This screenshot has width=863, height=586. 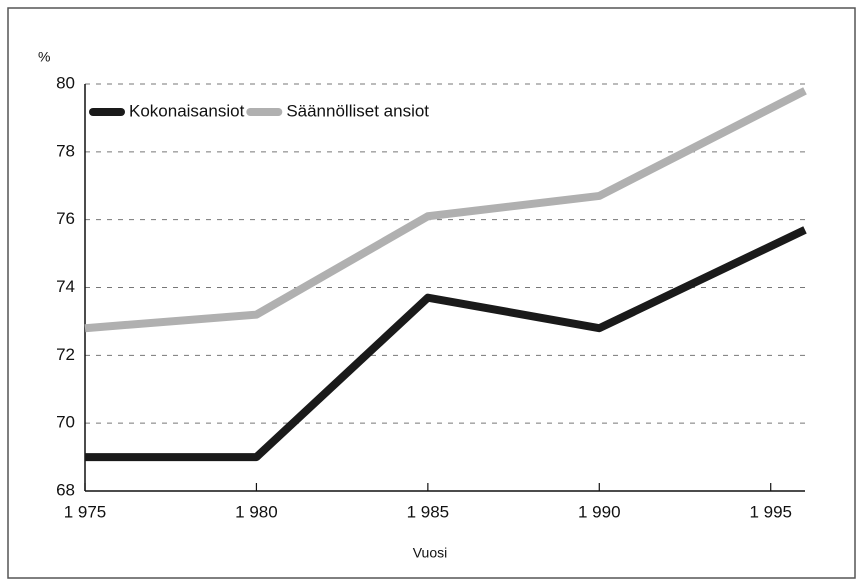 What do you see at coordinates (65, 150) in the screenshot?
I see `y-tick-label: 78` at bounding box center [65, 150].